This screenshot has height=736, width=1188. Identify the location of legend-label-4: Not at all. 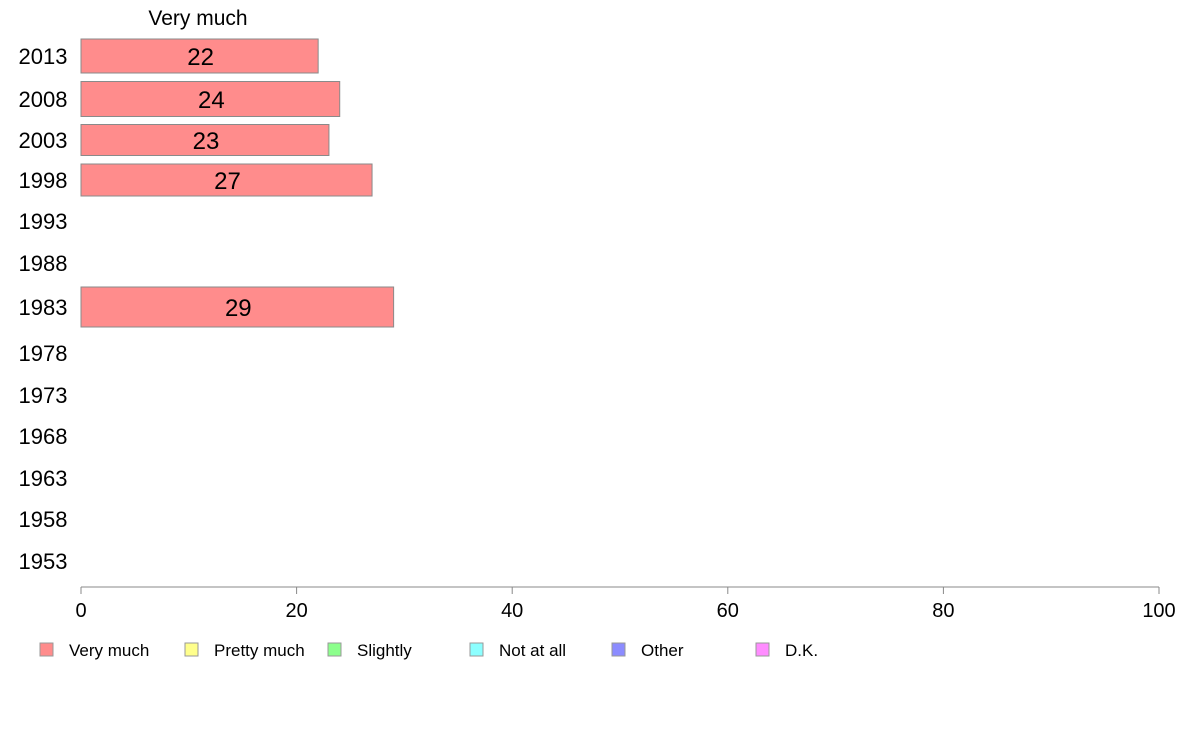
(532, 650).